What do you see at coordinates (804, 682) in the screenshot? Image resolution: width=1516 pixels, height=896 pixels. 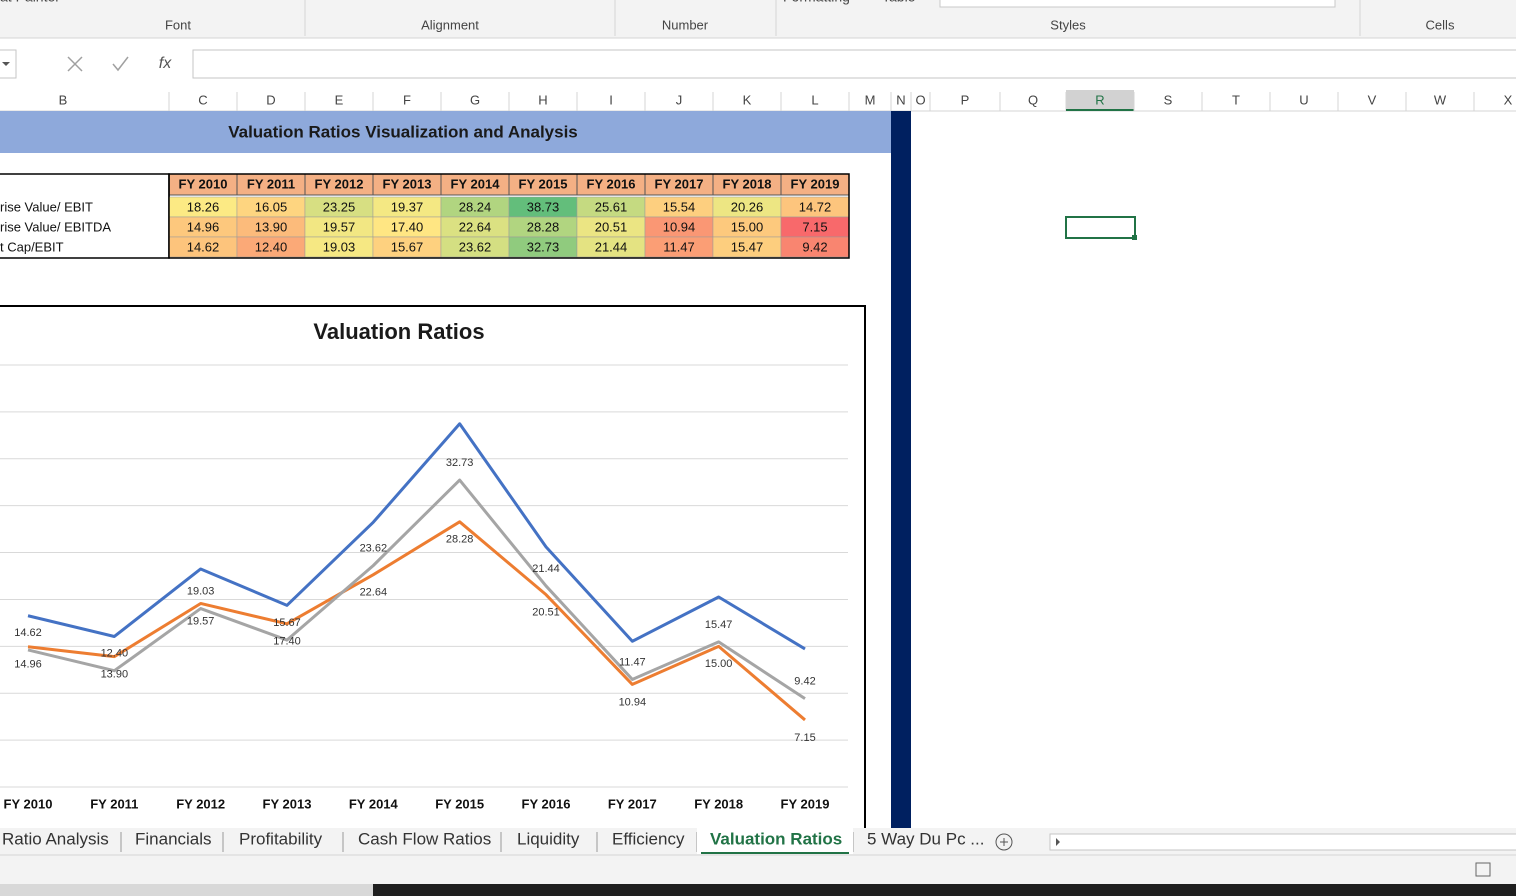 I see `data-label: 9.42` at bounding box center [804, 682].